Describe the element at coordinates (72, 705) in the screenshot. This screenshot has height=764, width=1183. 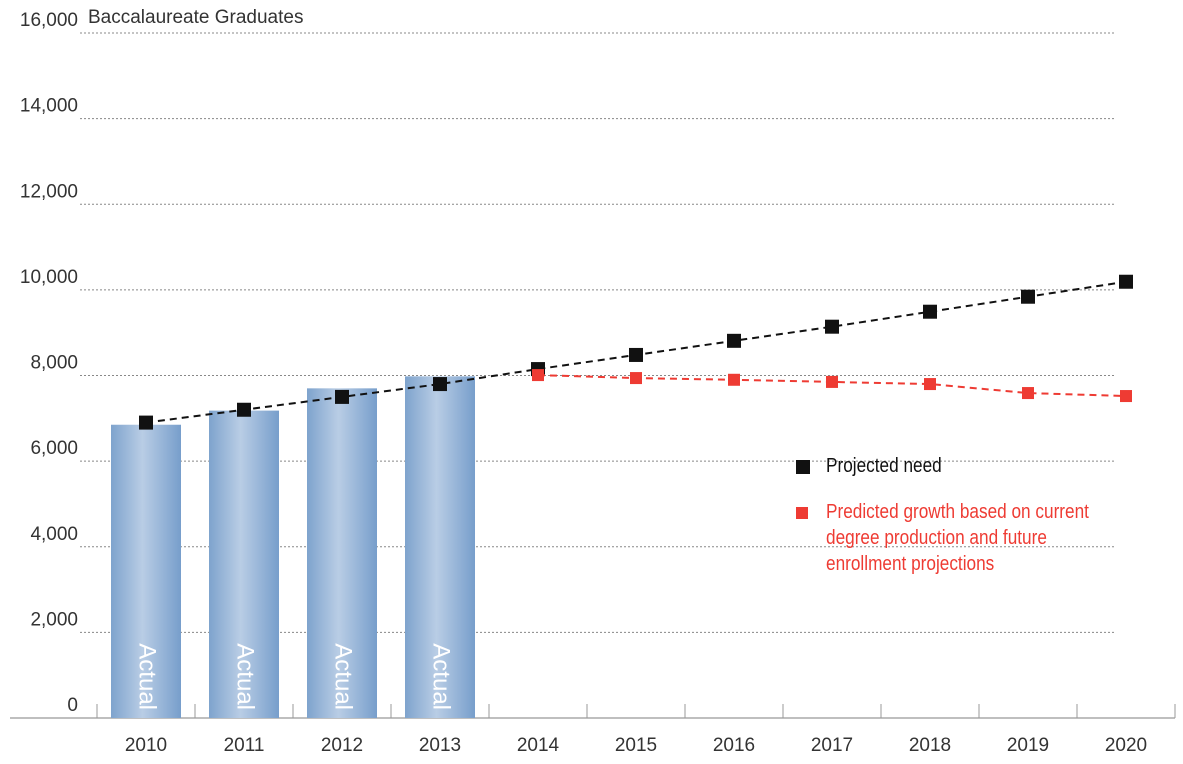
I see `y-tick-label: 0` at that location.